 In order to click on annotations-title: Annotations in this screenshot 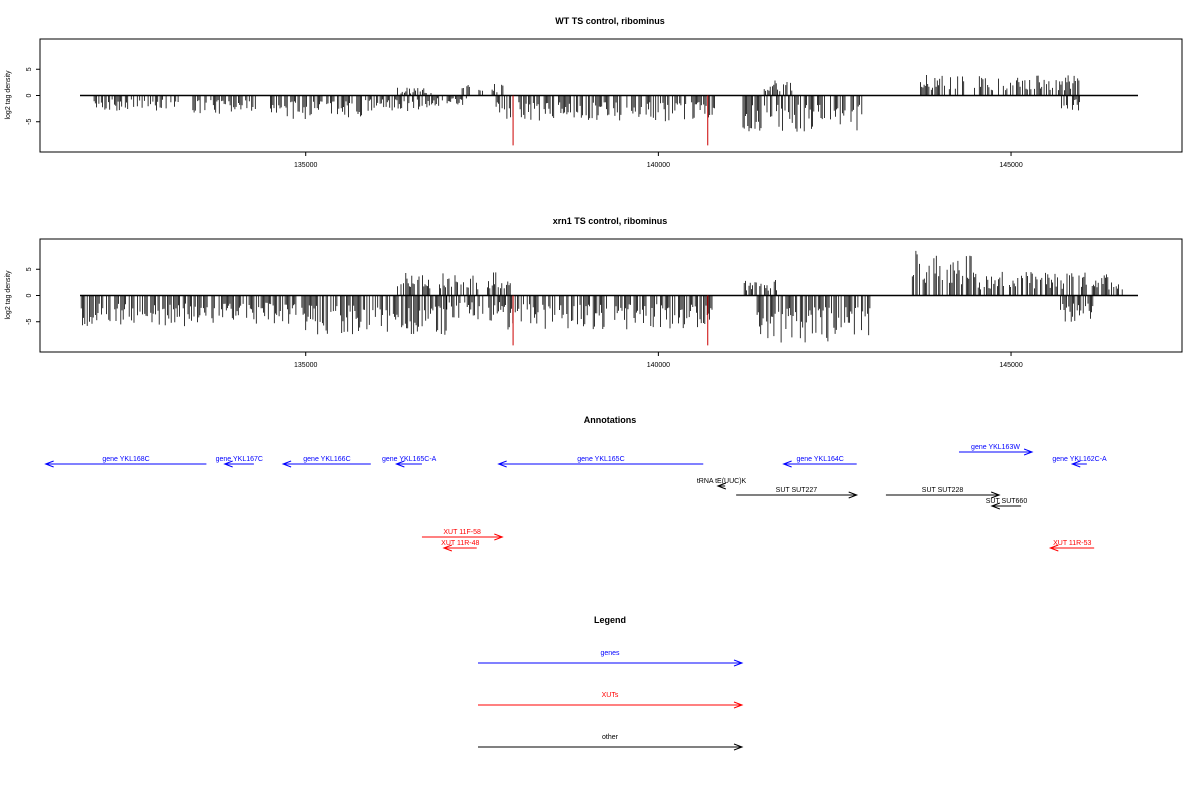, I will do `click(610, 420)`.